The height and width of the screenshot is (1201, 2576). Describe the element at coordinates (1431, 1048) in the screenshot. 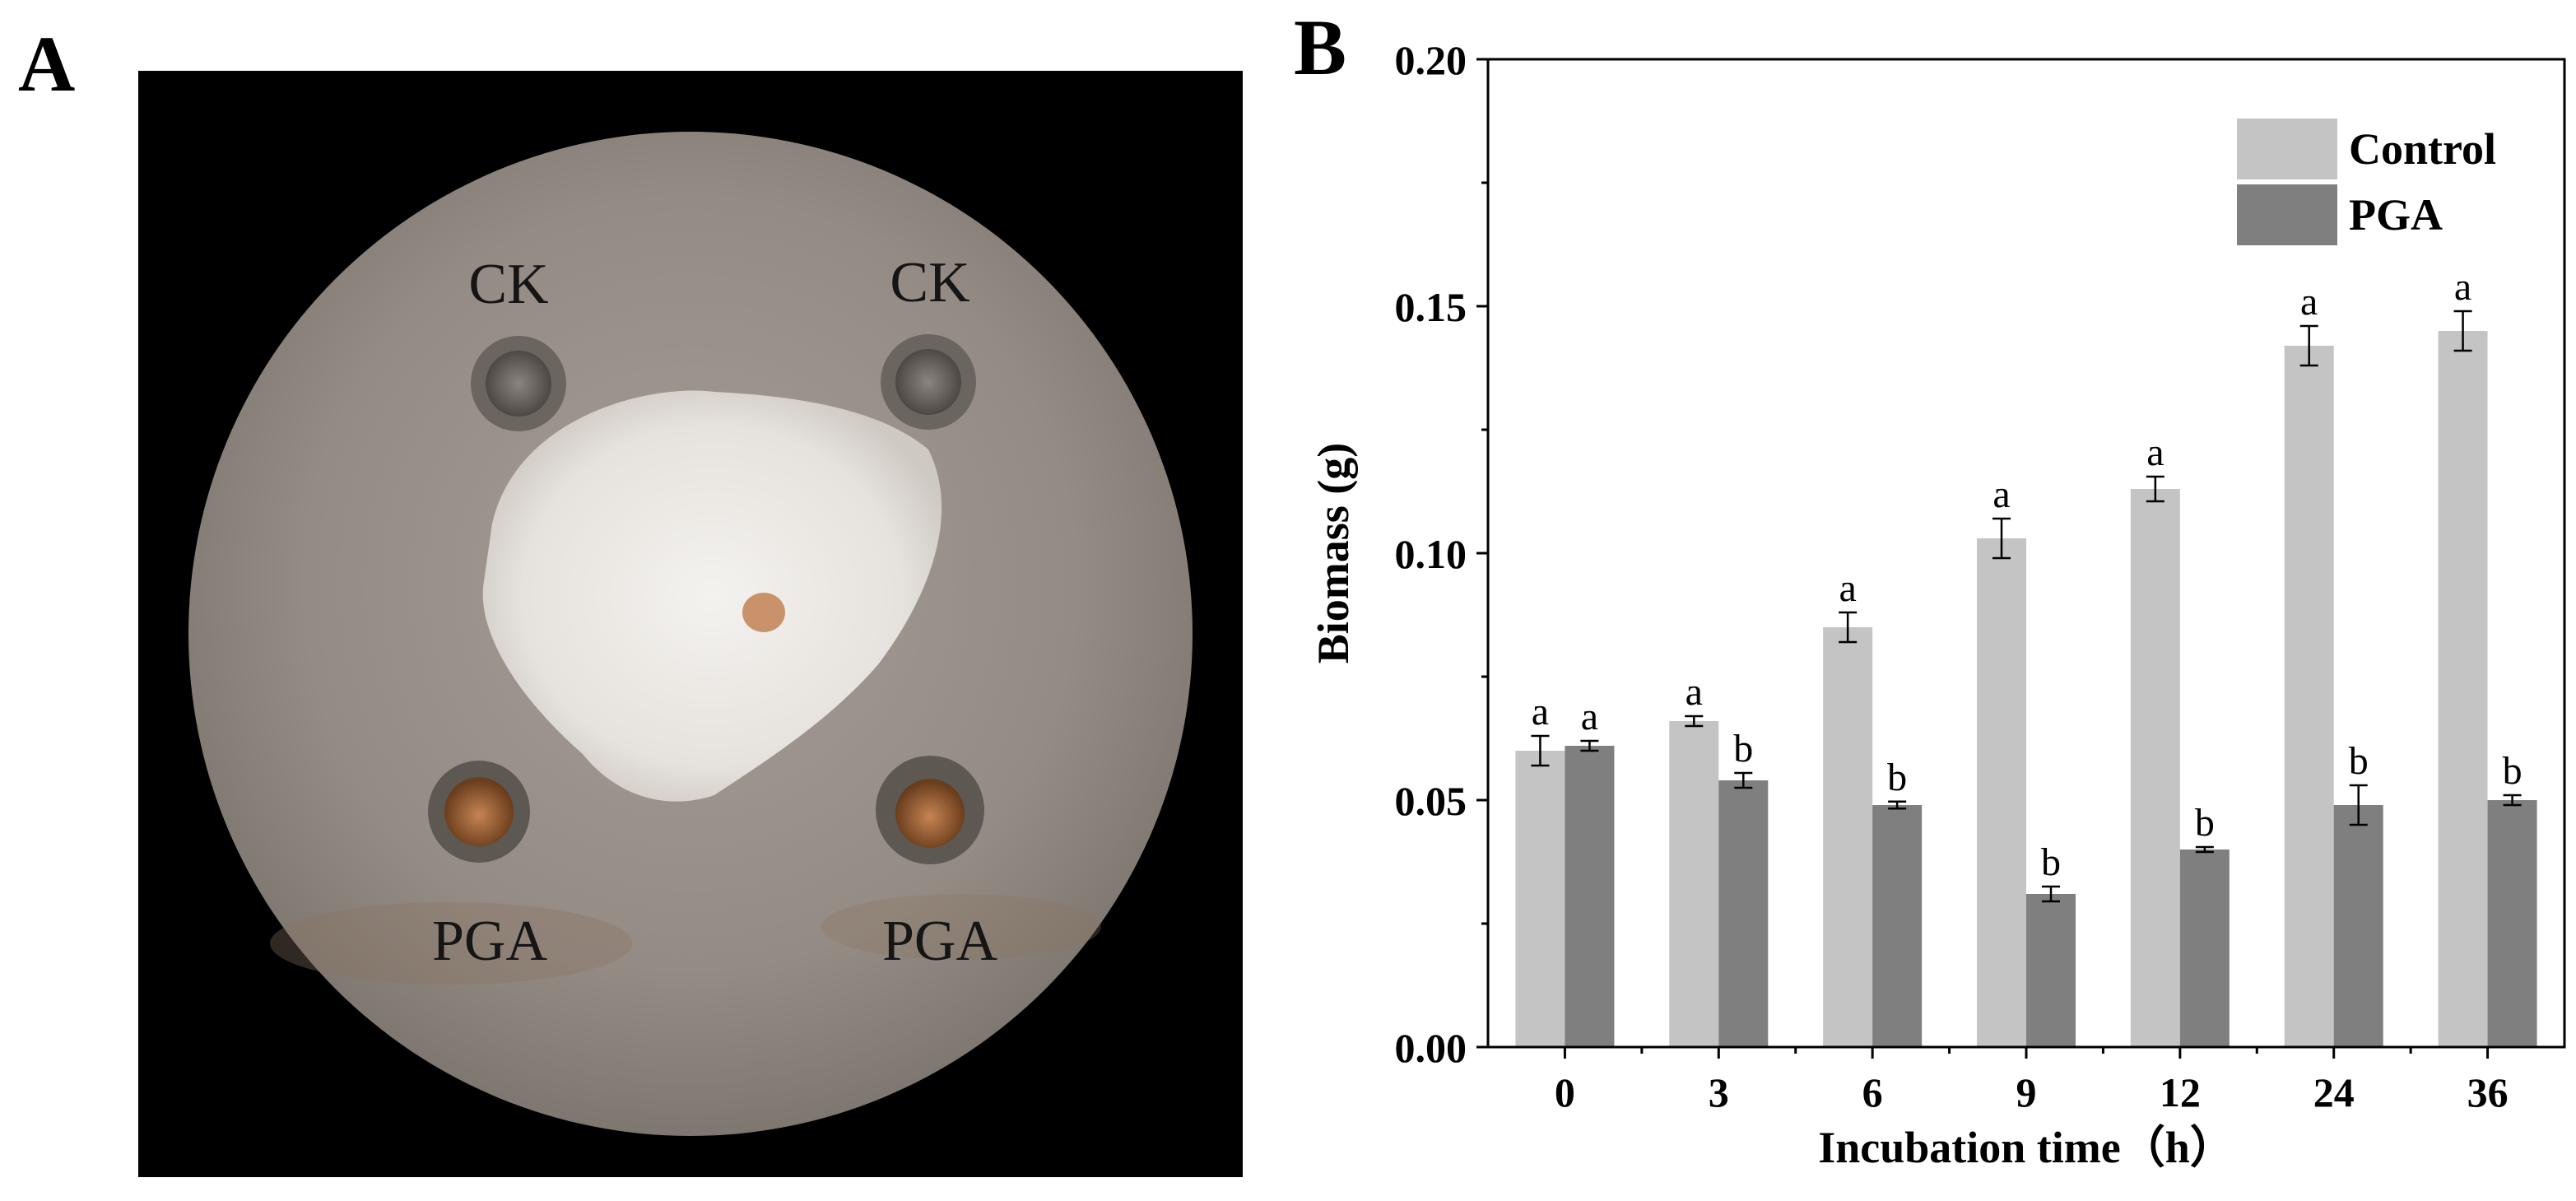

I see `y-tick-label: 0.00` at that location.